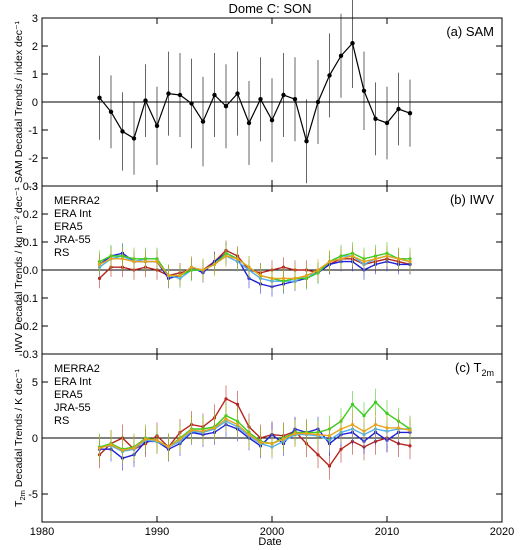 The height and width of the screenshot is (550, 520). What do you see at coordinates (35, 383) in the screenshot?
I see `y-tick-label: 5` at bounding box center [35, 383].